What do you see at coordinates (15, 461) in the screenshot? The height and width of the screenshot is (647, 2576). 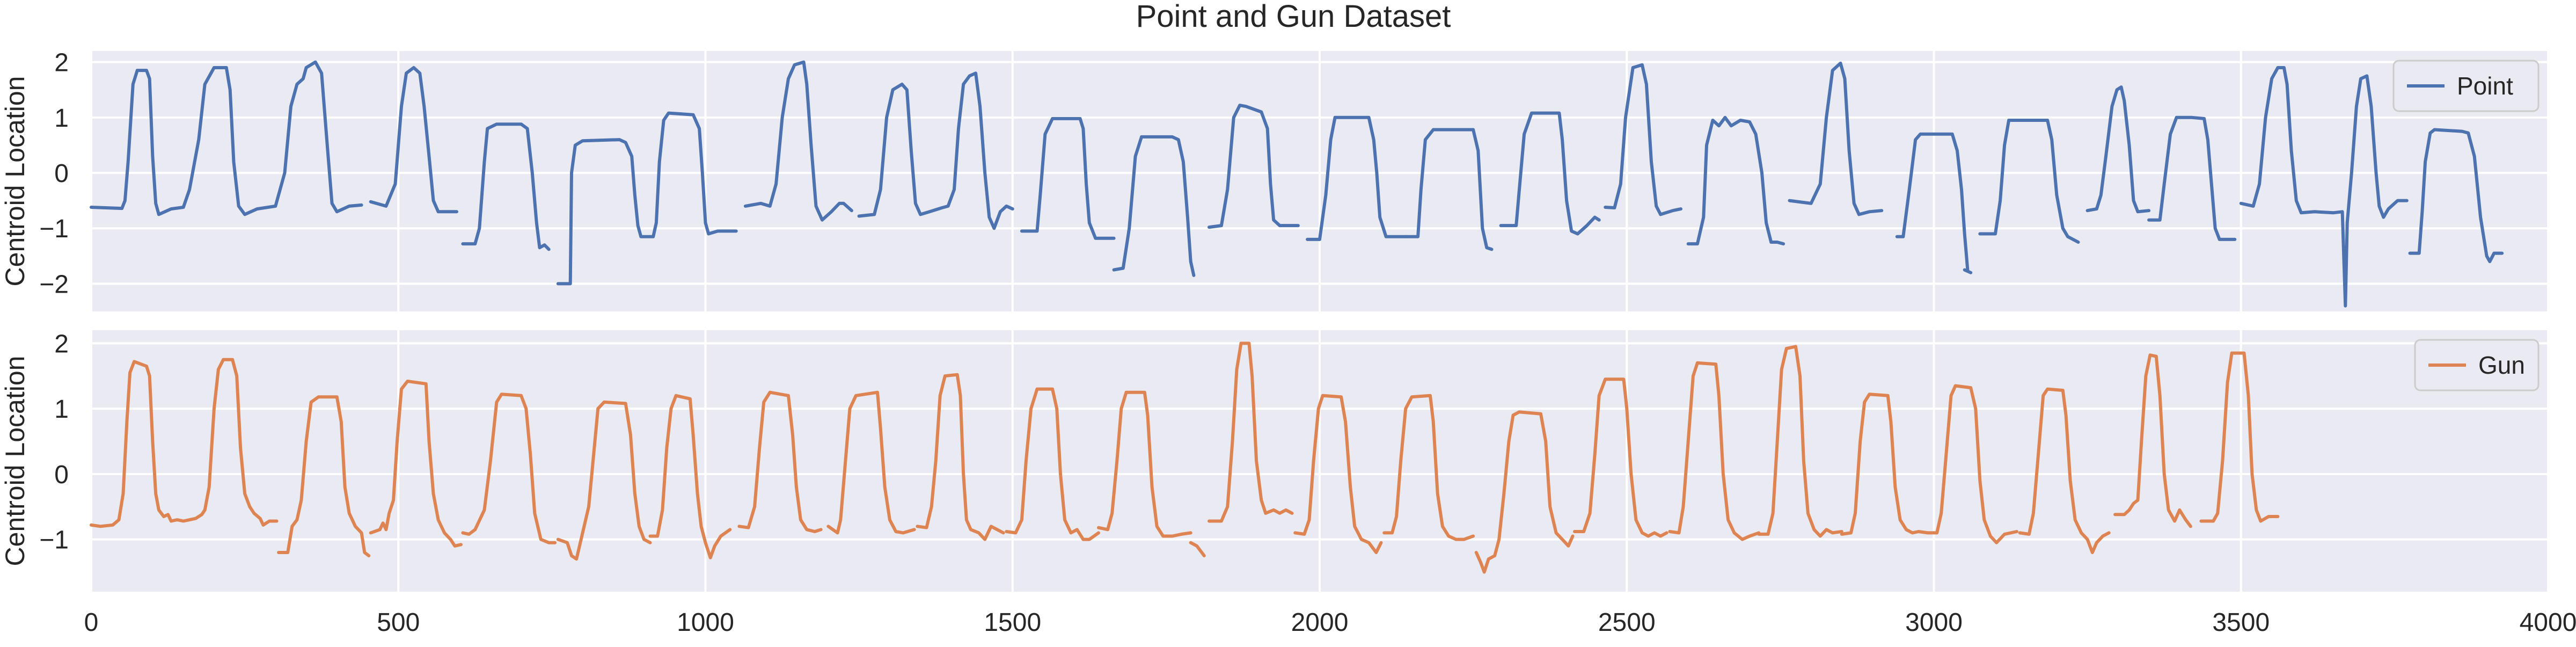 I see `y-axis-label-2: Centroid Location` at bounding box center [15, 461].